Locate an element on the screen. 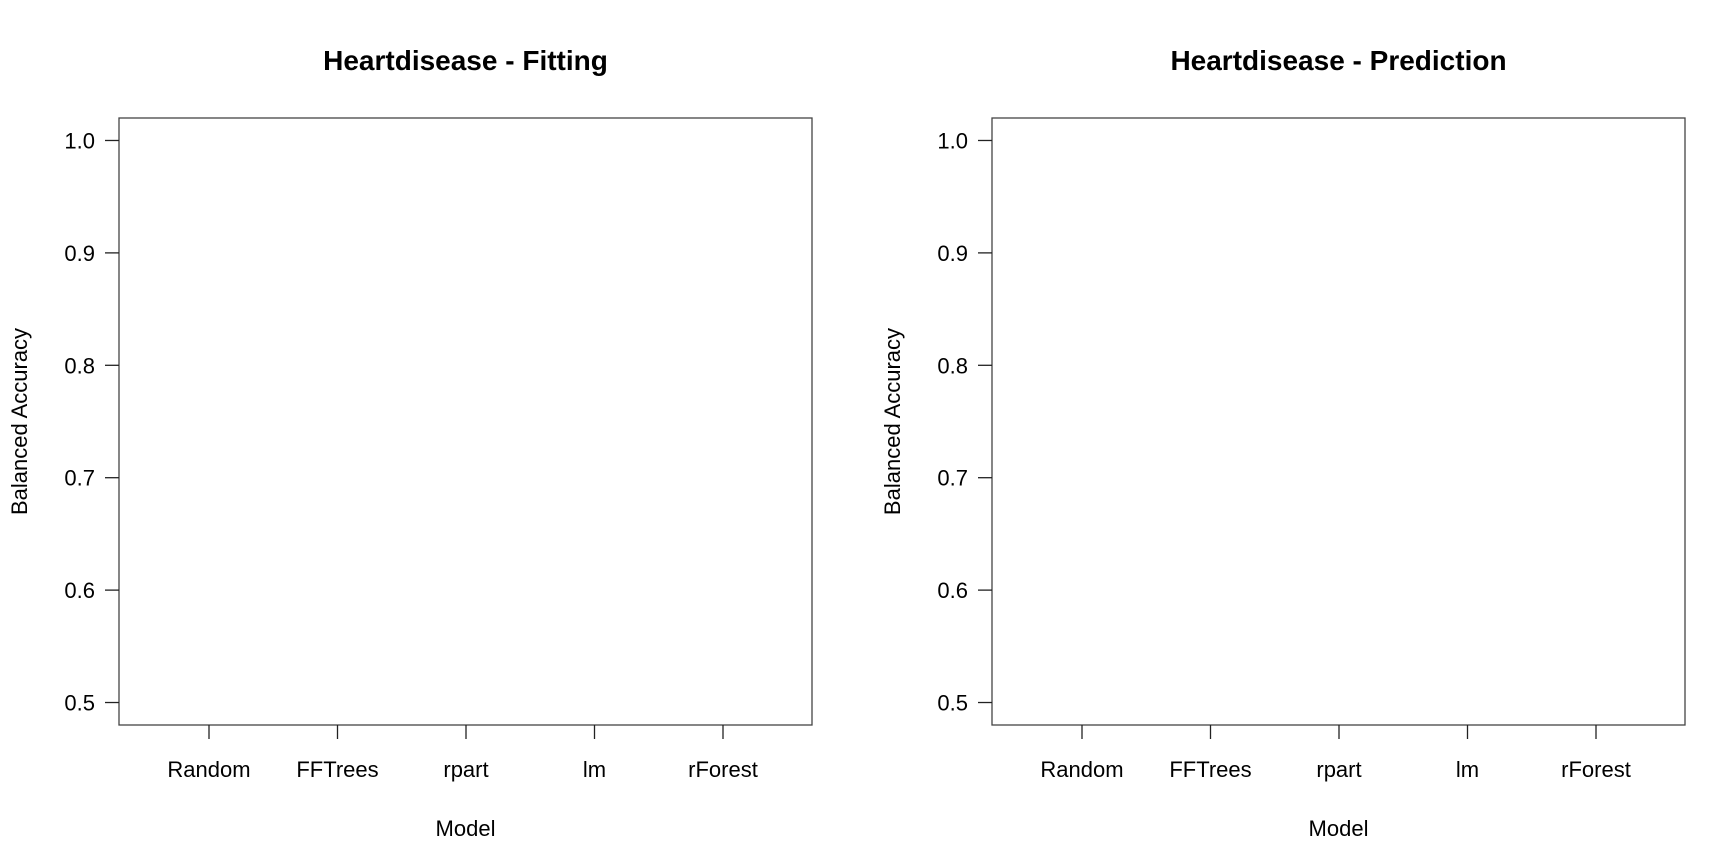 Image resolution: width=1728 pixels, height=864 pixels. chart-title: Heartdisease - Fitting is located at coordinates (465, 60).